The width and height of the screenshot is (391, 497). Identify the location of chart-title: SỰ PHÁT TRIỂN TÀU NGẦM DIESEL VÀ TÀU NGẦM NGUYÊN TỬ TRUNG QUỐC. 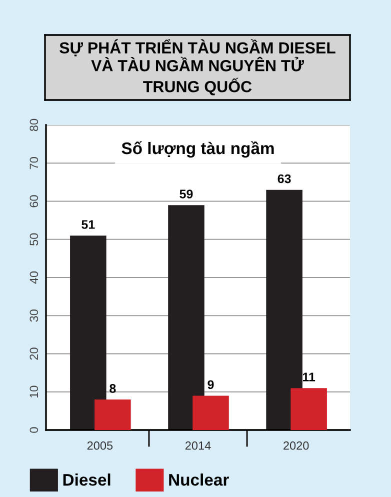
(198, 67).